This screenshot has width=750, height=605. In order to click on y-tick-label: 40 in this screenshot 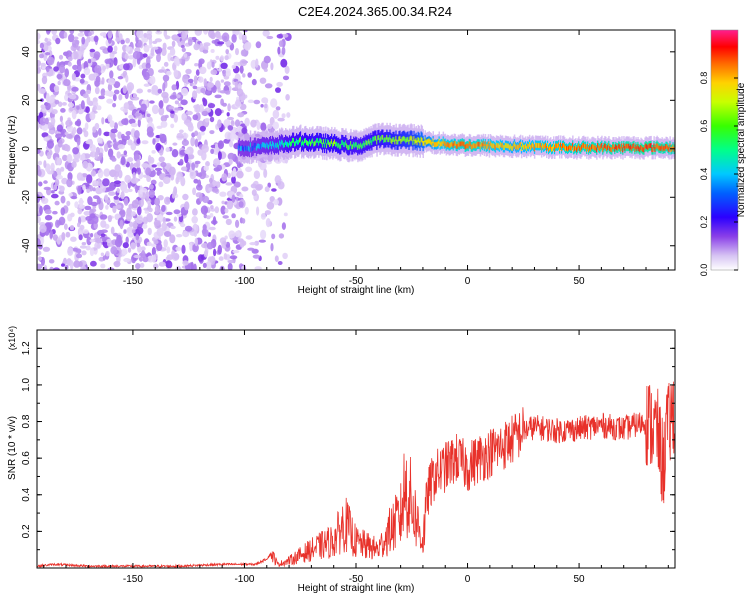, I will do `click(26, 52)`.